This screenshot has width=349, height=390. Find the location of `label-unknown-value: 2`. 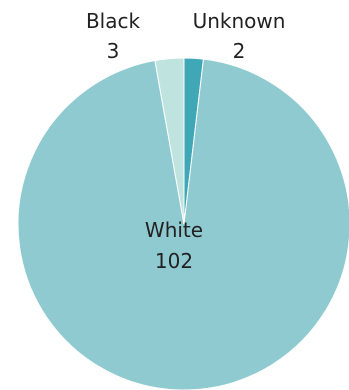

label-unknown-value: 2 is located at coordinates (239, 51).